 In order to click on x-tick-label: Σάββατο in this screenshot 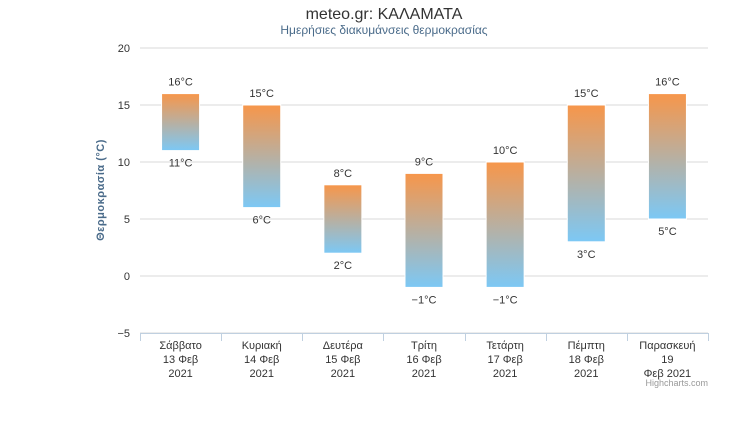, I will do `click(180, 346)`.